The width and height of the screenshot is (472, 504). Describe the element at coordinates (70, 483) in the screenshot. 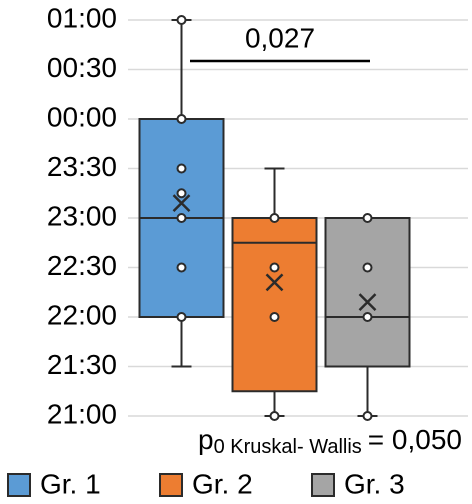

I see `legend-label: Gr. 1` at that location.